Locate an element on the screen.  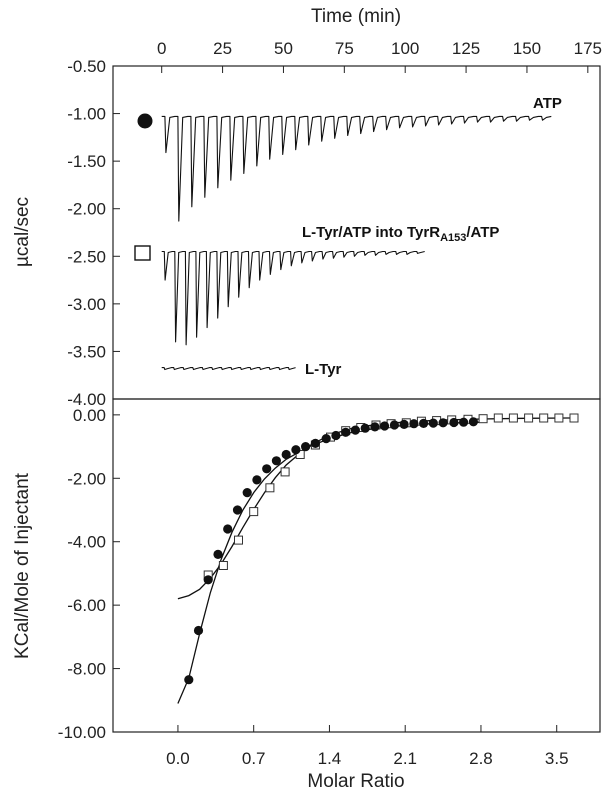
enthalpy-tick-label: -4.00 is located at coordinates (86, 542).